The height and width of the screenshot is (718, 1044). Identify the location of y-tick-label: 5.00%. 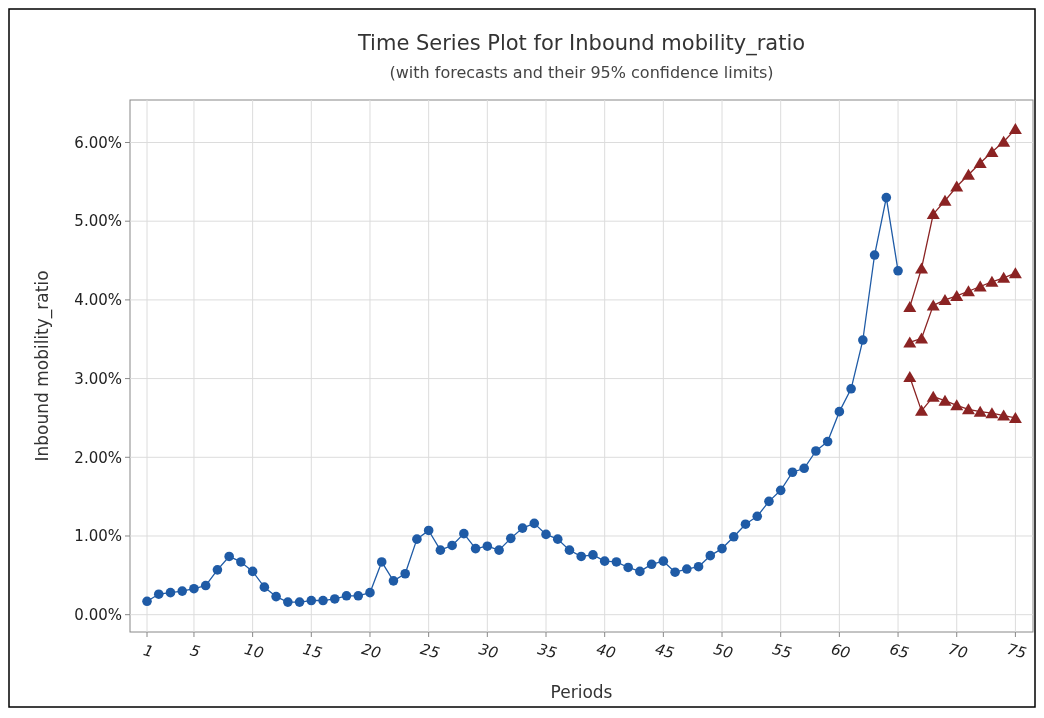
(98, 221).